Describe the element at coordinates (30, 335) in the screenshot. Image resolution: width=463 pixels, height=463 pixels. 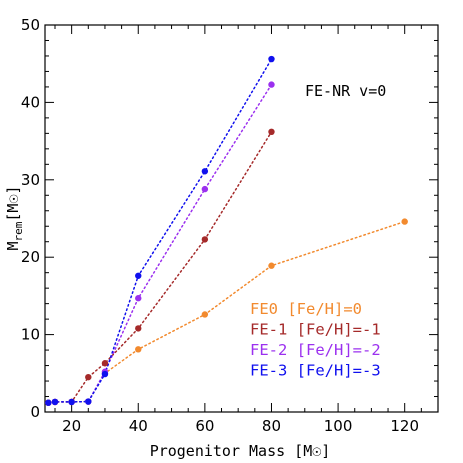
I see `y-tick-label: 10` at that location.